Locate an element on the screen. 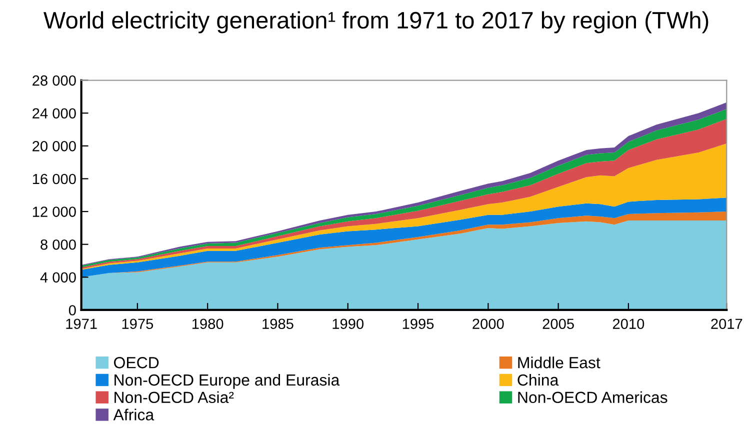  x-tick-label: 2010 is located at coordinates (628, 324).